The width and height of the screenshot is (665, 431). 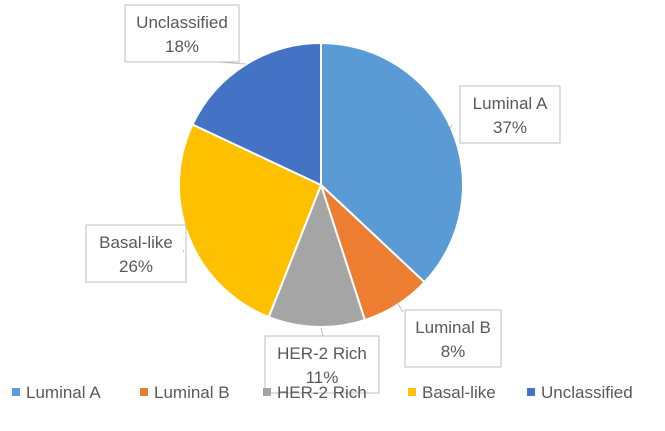 What do you see at coordinates (250, 221) in the screenshot?
I see `pie-slice-basal-like` at bounding box center [250, 221].